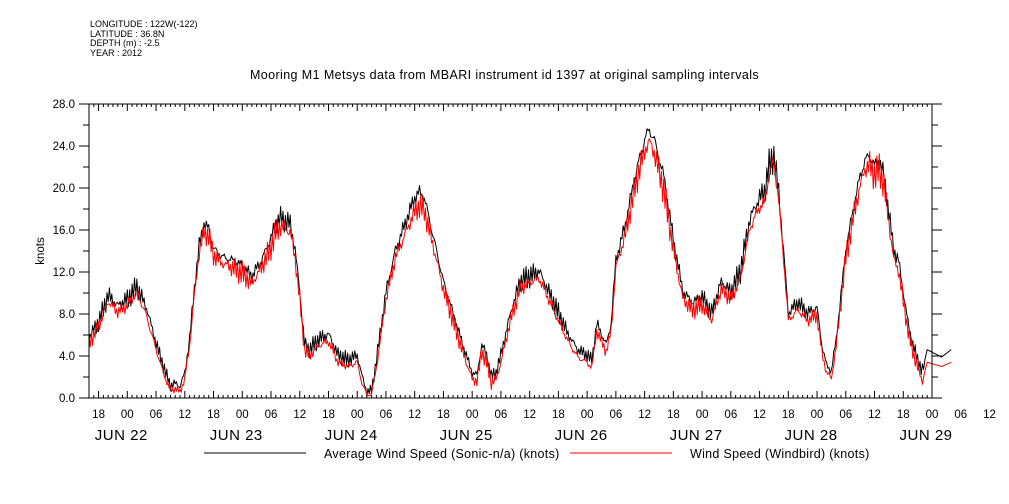 This screenshot has width=1009, height=504. What do you see at coordinates (811, 435) in the screenshot?
I see `x-day-label: JUN 28` at bounding box center [811, 435].